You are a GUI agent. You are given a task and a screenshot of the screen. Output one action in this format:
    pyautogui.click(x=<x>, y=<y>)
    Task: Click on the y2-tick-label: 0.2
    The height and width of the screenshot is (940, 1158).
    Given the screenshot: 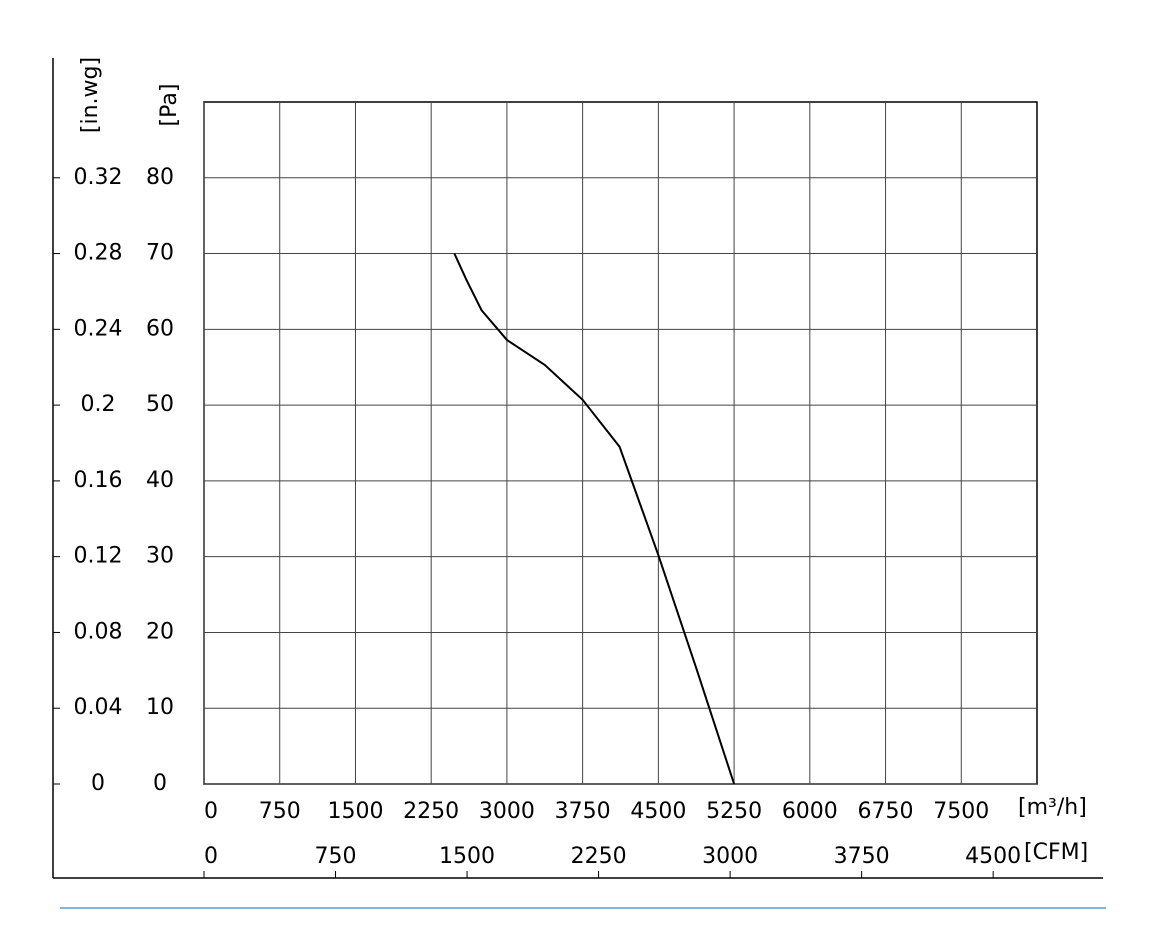 What is the action you would take?
    pyautogui.click(x=98, y=404)
    